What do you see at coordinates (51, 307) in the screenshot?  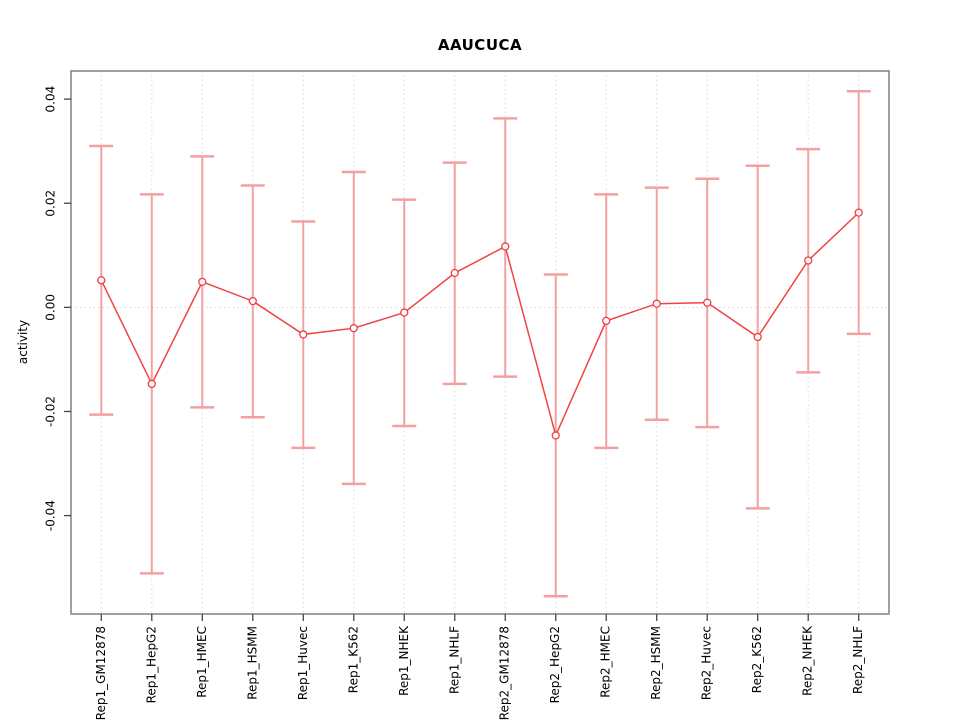 I see `y-tick-label: 0.00` at bounding box center [51, 307].